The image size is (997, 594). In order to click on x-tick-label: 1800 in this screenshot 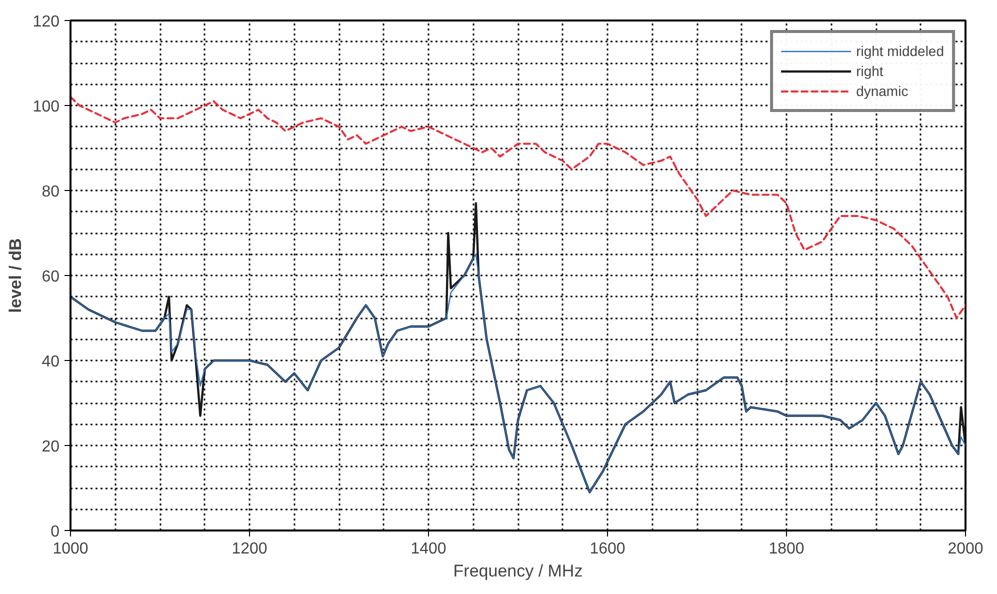, I will do `click(786, 549)`.